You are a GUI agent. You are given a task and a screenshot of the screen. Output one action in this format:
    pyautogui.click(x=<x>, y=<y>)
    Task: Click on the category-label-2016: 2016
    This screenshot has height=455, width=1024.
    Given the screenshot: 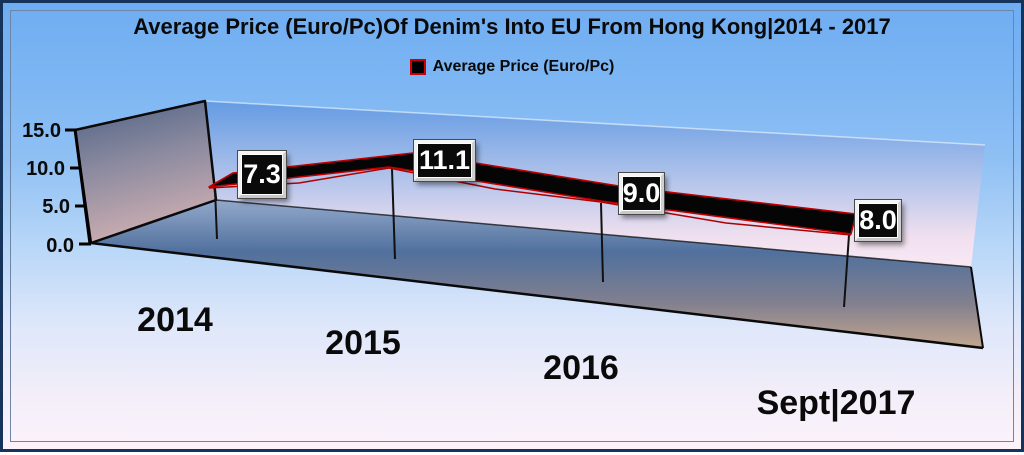 What is the action you would take?
    pyautogui.click(x=581, y=368)
    